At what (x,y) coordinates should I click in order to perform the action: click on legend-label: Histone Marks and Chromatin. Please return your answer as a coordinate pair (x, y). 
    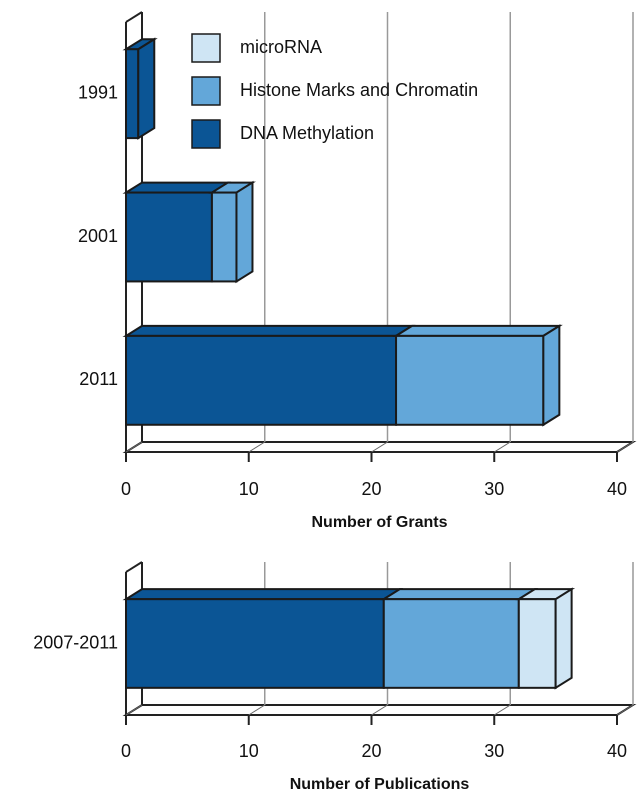
    Looking at the image, I should click on (359, 90).